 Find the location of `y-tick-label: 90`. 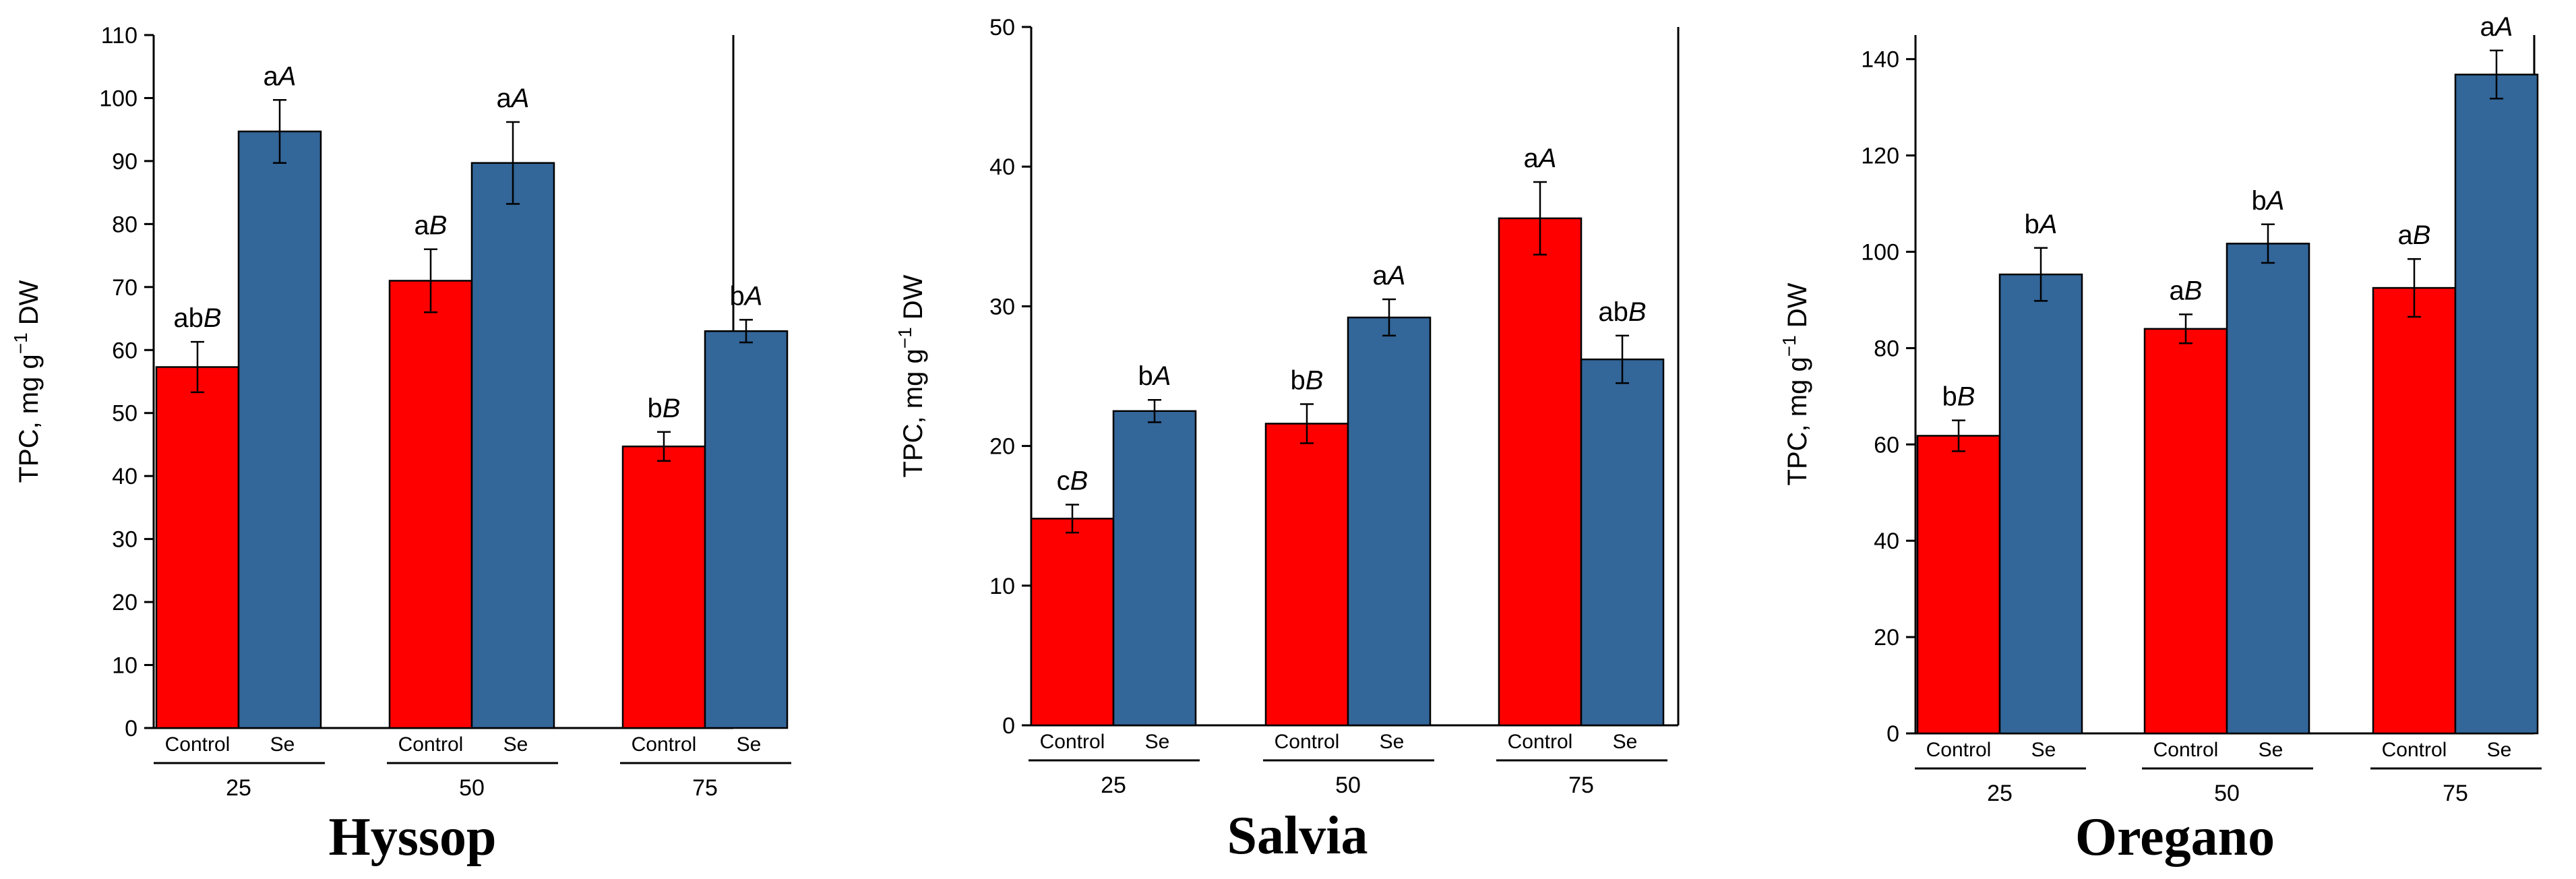

y-tick-label: 90 is located at coordinates (125, 162).